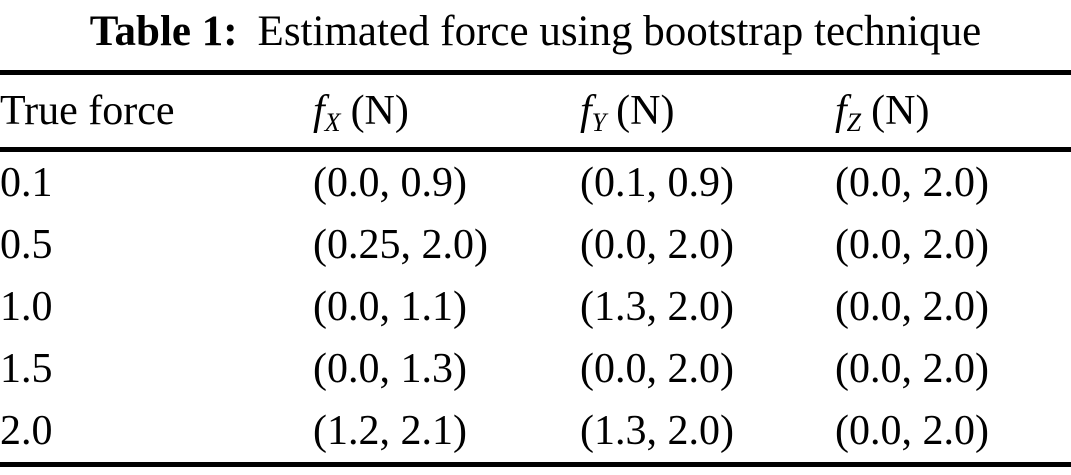 This screenshot has height=475, width=1071. Describe the element at coordinates (645, 111) in the screenshot. I see `fy-unit: (N)` at that location.